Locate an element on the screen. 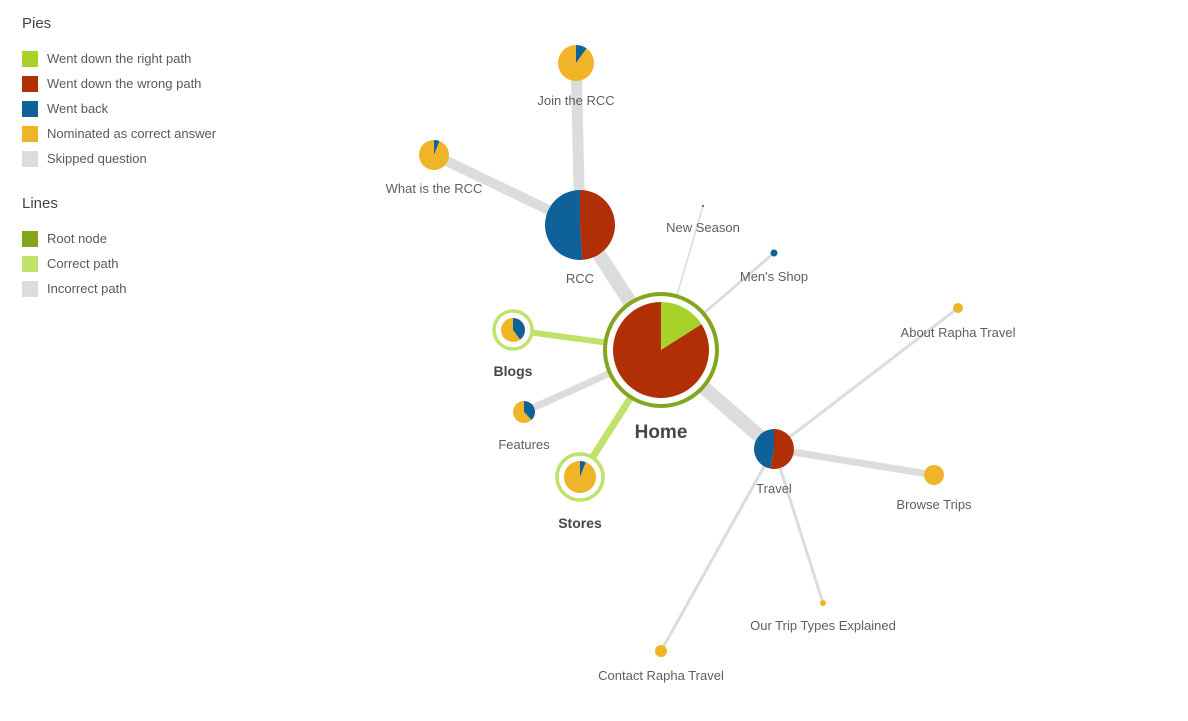 Image resolution: width=1188 pixels, height=721 pixels. legend-label: Went down the right path is located at coordinates (119, 58).